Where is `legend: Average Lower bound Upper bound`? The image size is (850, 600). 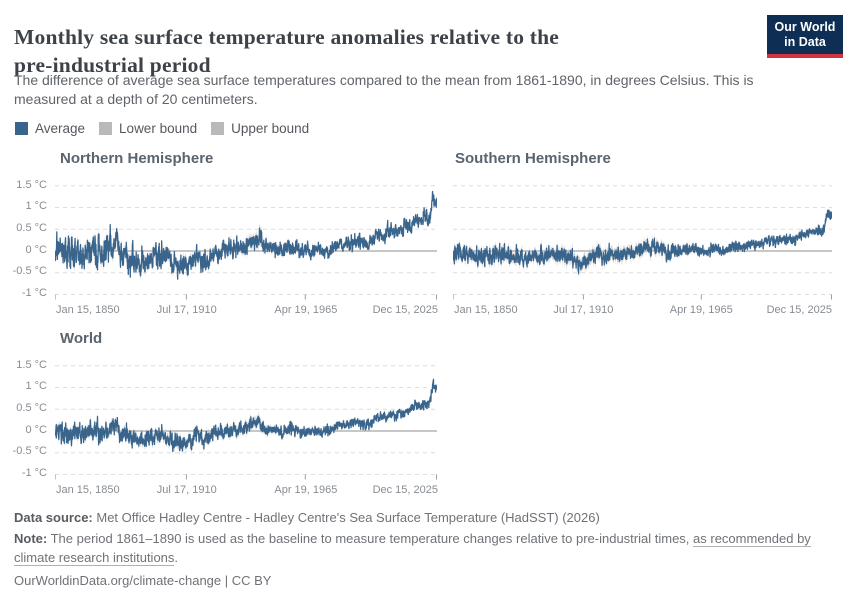 legend: Average Lower bound Upper bound is located at coordinates (162, 128).